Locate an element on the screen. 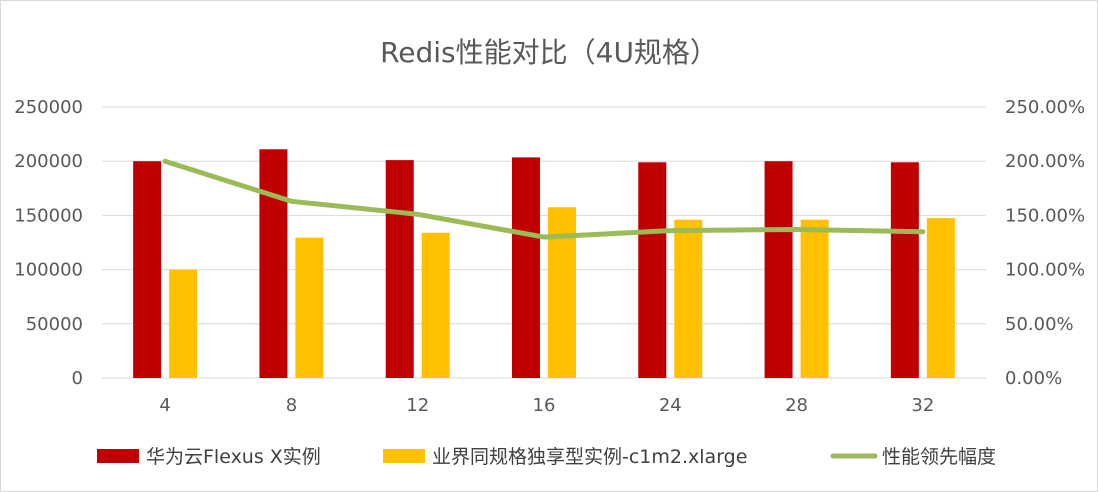  right-tick-label: 100.00% is located at coordinates (1045, 270).